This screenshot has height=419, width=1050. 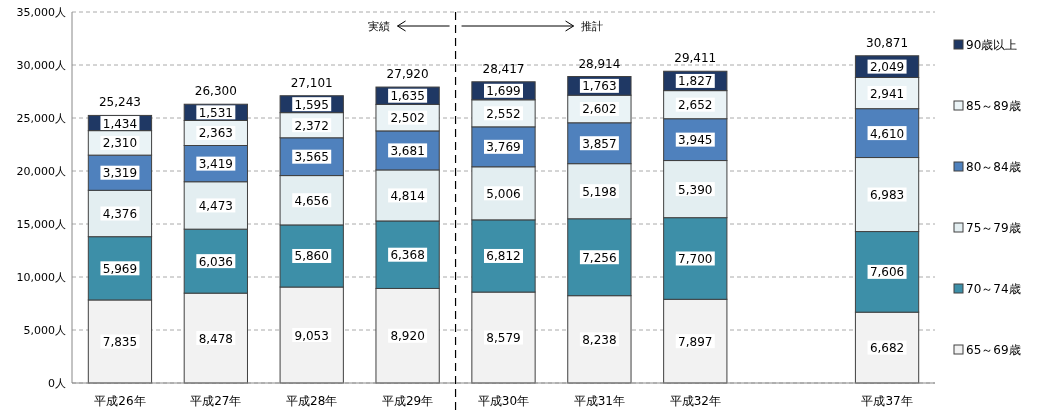 I want to click on data-label: 5,198, so click(x=599, y=191).